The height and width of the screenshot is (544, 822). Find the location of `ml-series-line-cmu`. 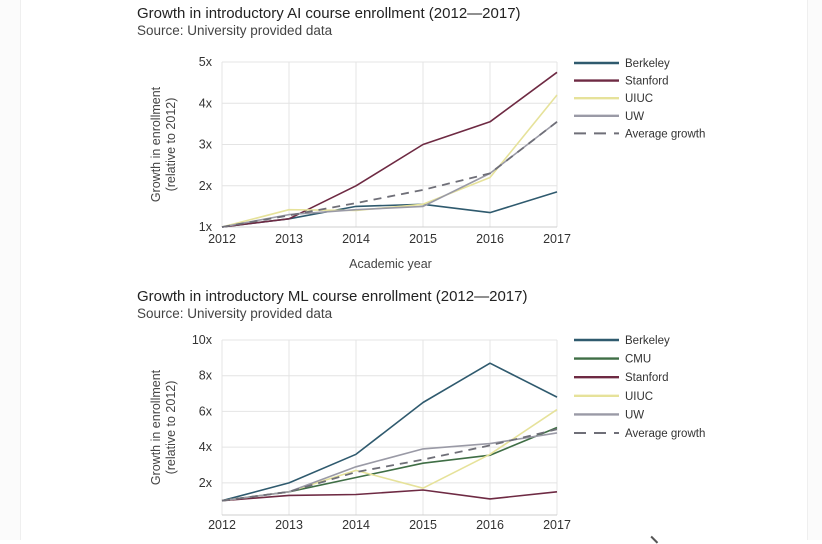

ml-series-line-cmu is located at coordinates (389, 464).